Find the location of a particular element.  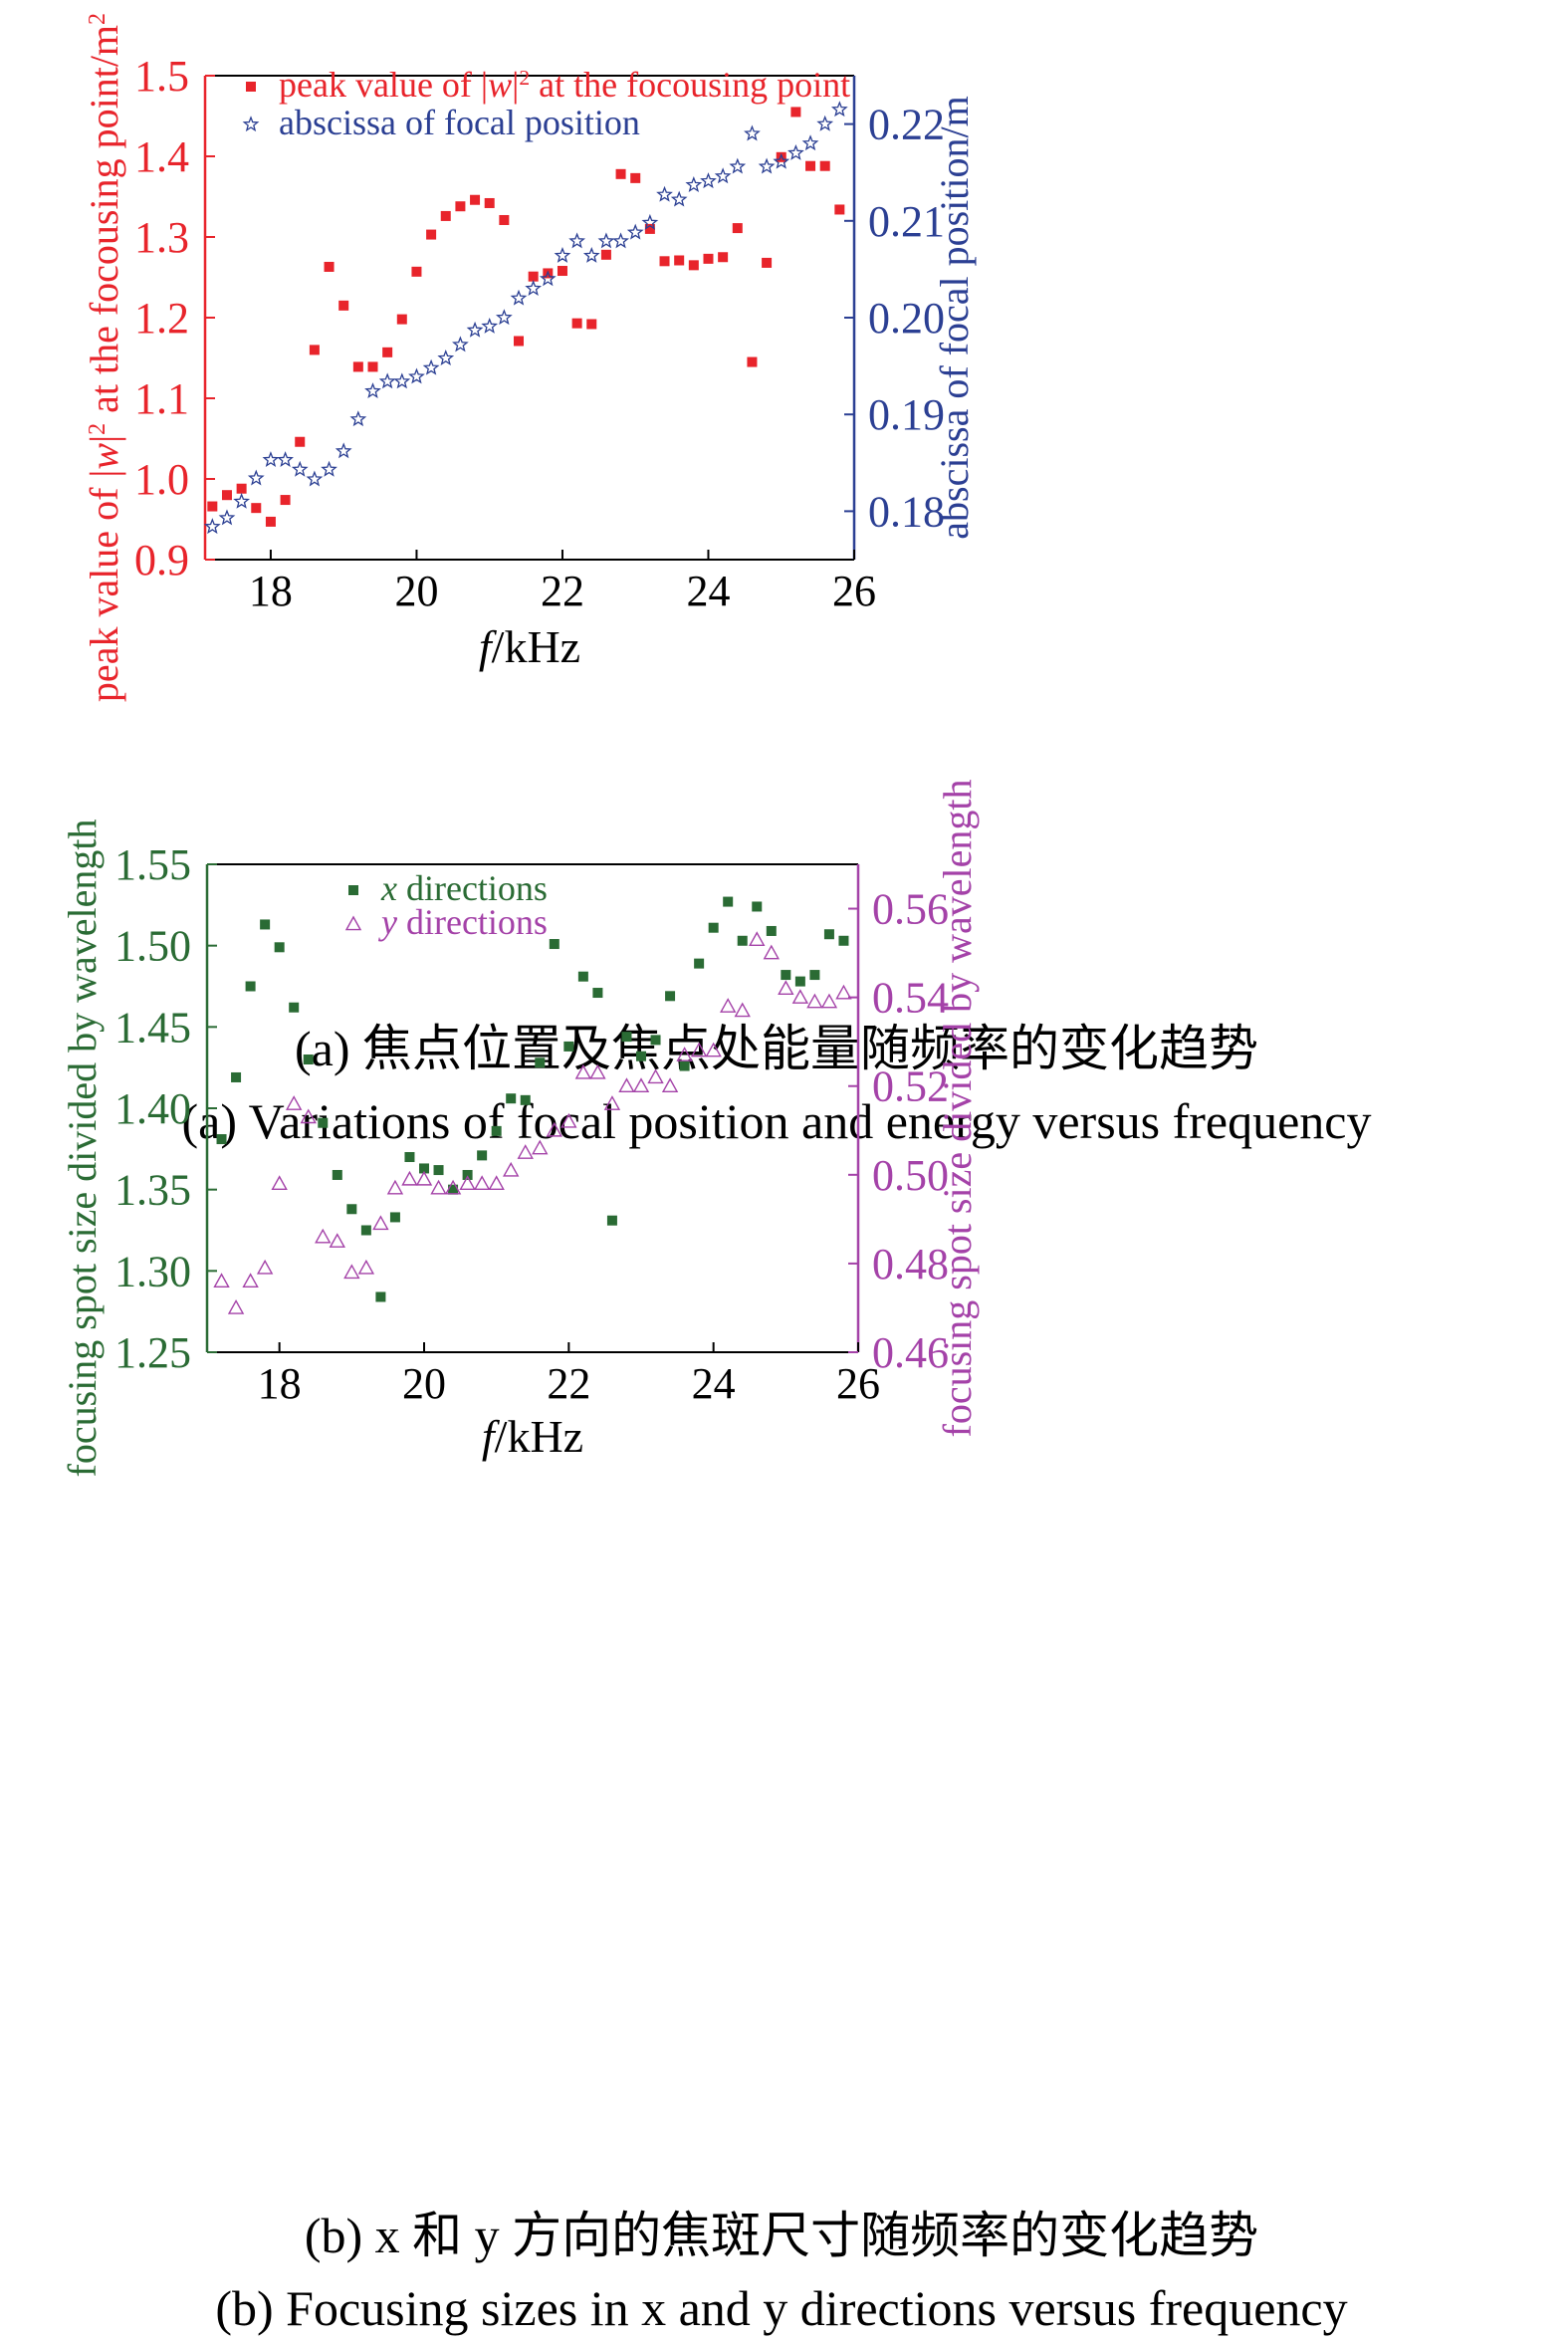

left-y-tick-label: 1.50 is located at coordinates (152, 946).